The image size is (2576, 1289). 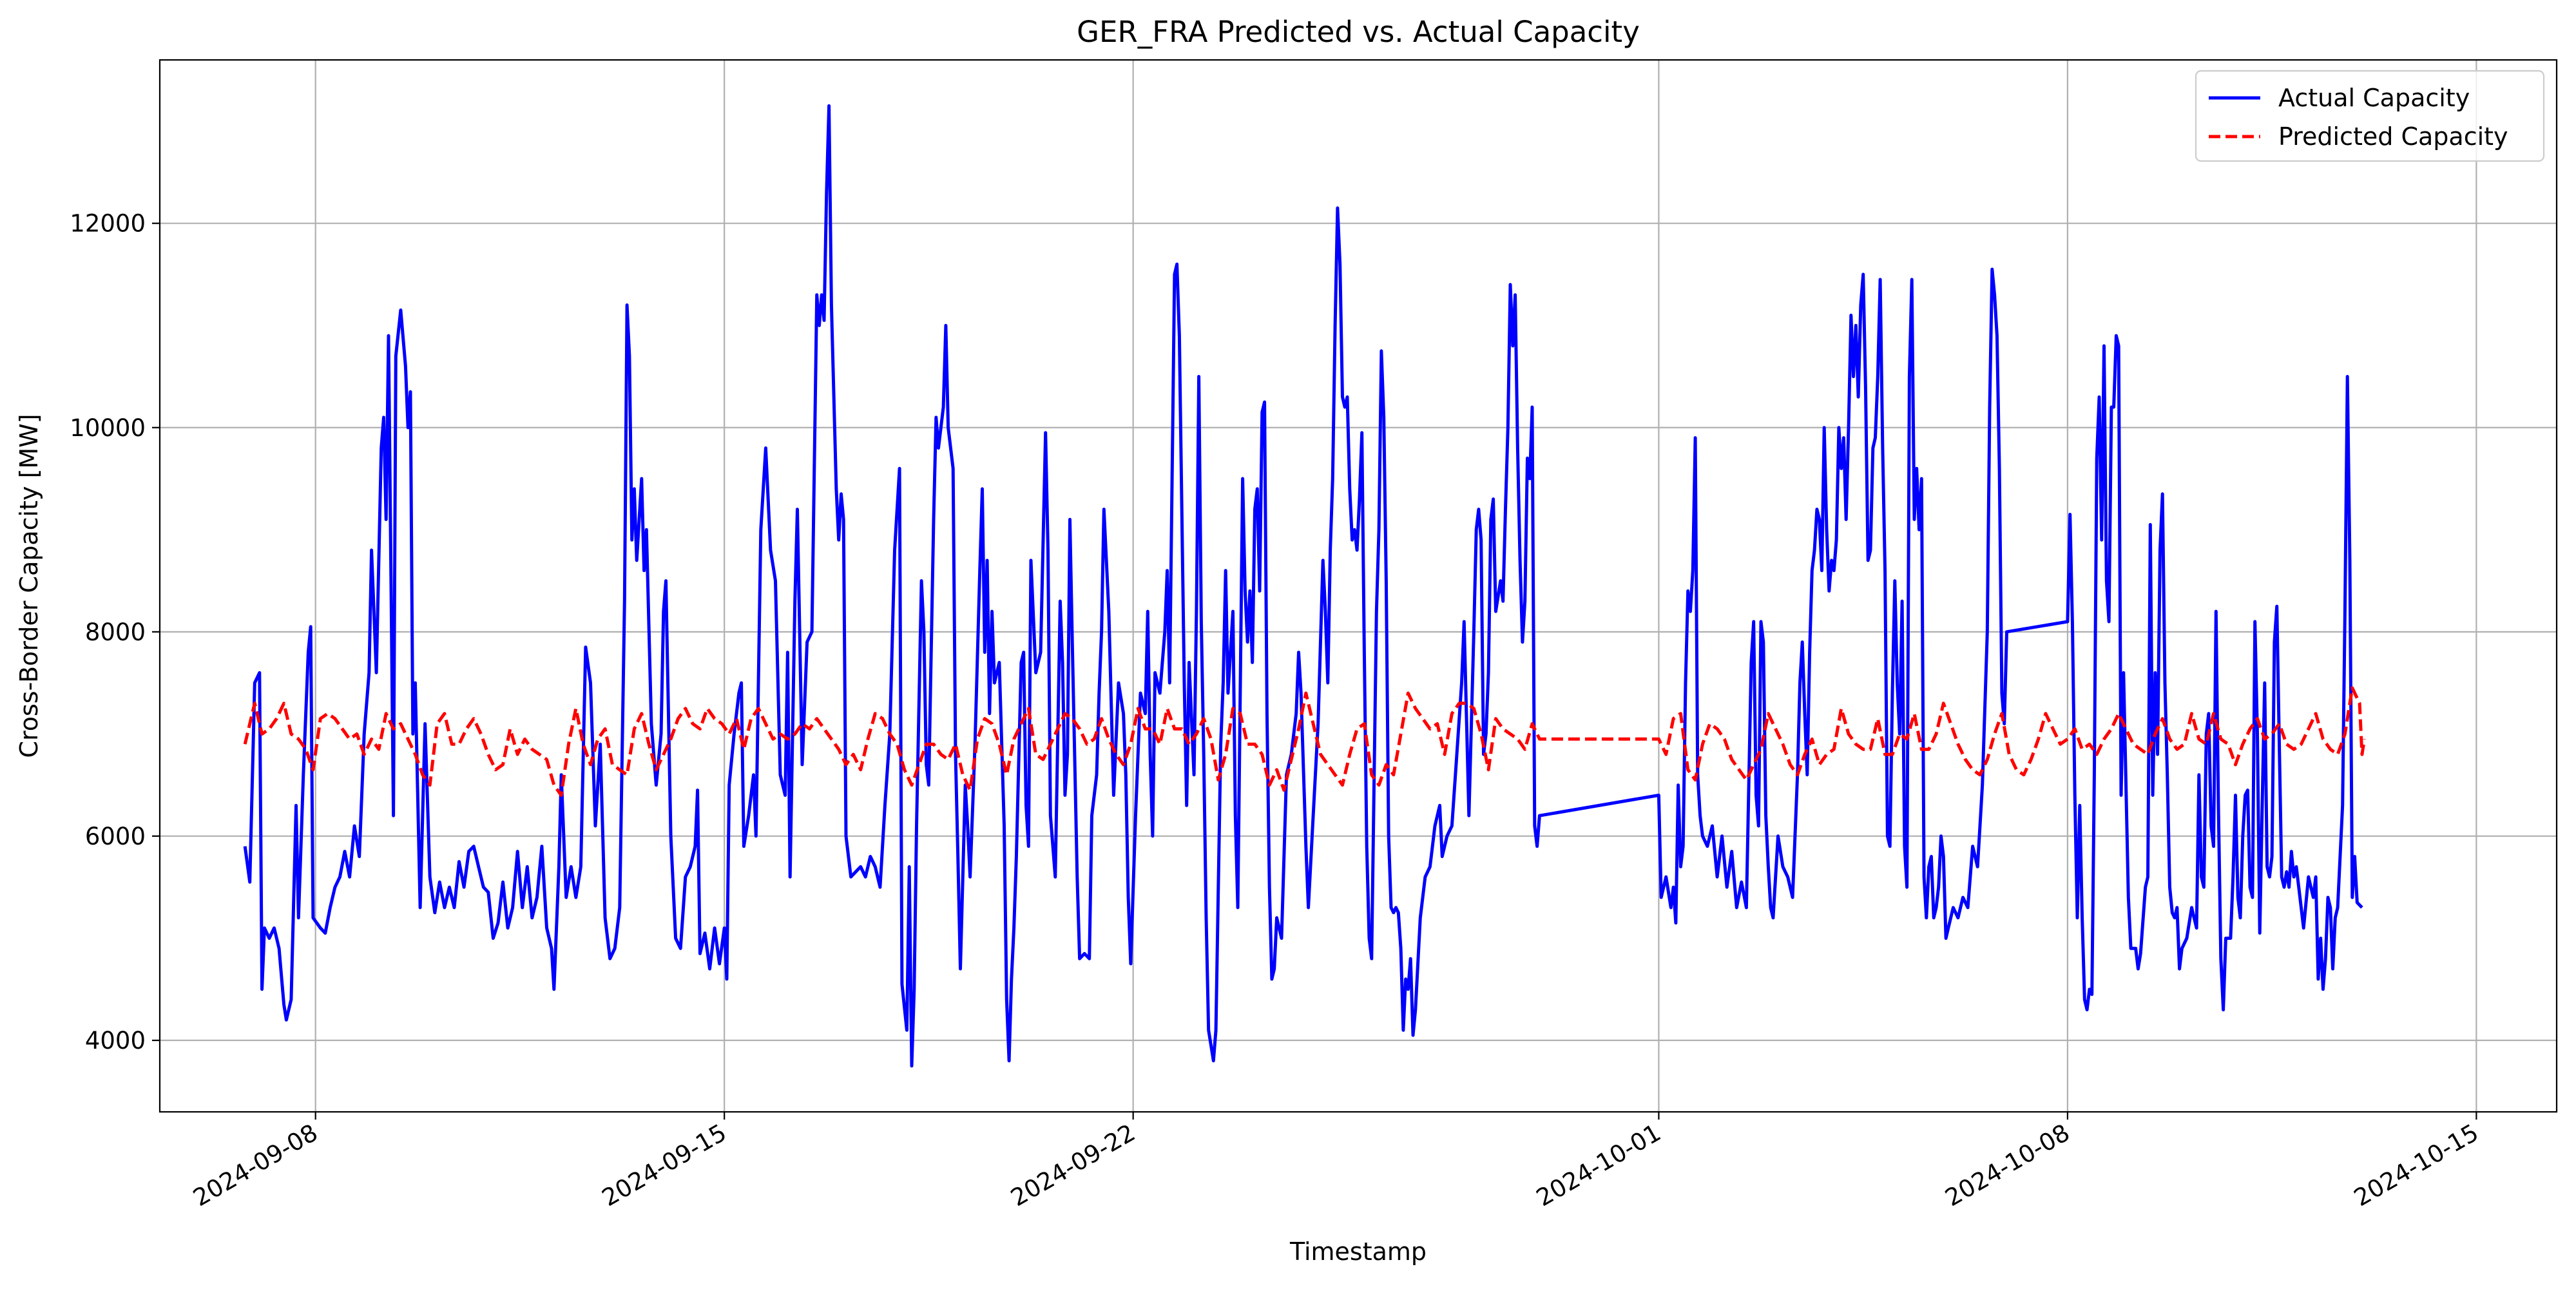 I want to click on chart-title: GER_FRA Predicted vs. Actual Capacity, so click(x=1359, y=32).